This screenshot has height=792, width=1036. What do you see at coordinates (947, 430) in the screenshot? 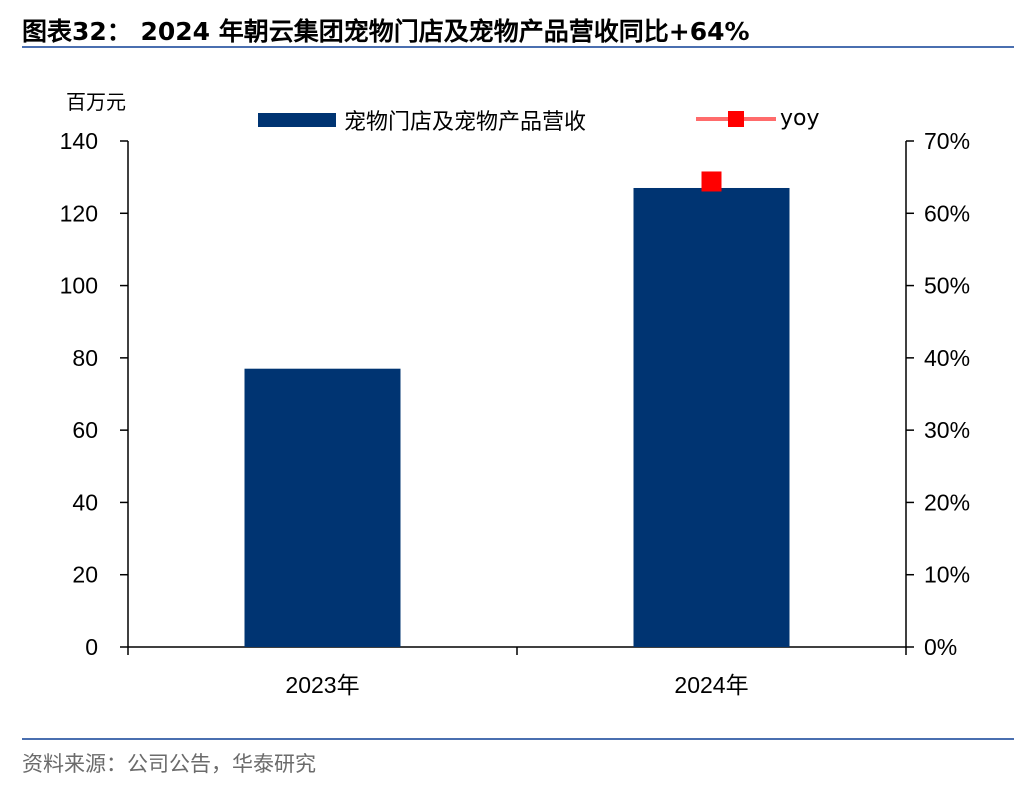
I see `right-tick-label: 30%` at bounding box center [947, 430].